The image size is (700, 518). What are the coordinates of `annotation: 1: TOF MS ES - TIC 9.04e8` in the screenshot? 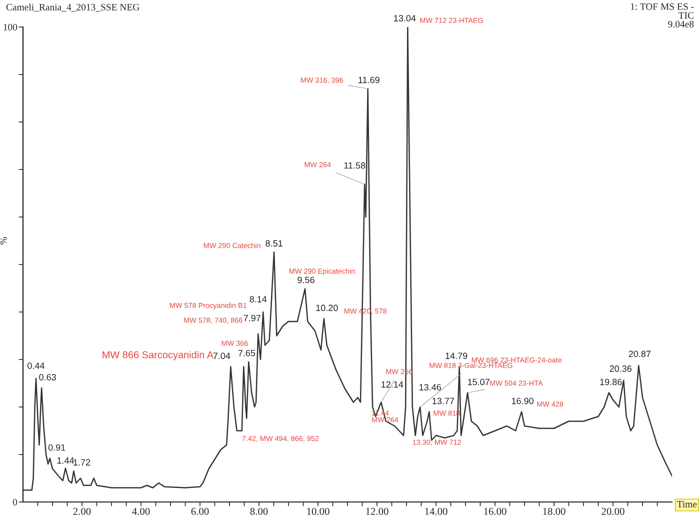 It's located at (662, 15).